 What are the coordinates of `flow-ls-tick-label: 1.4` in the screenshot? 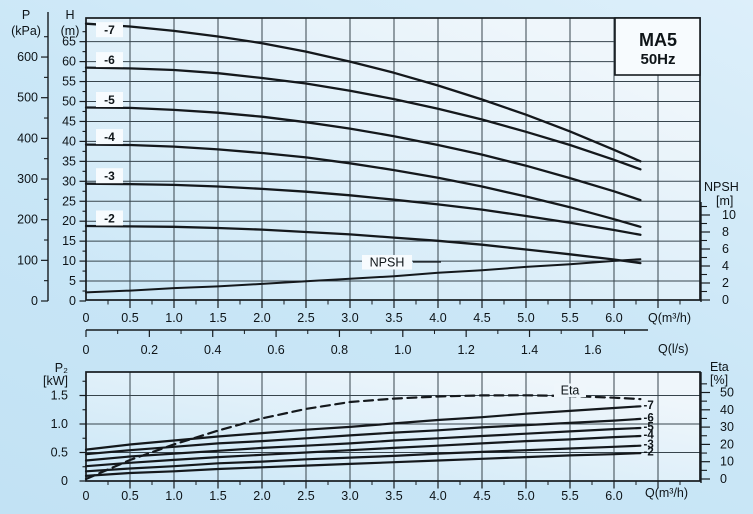 It's located at (529, 350).